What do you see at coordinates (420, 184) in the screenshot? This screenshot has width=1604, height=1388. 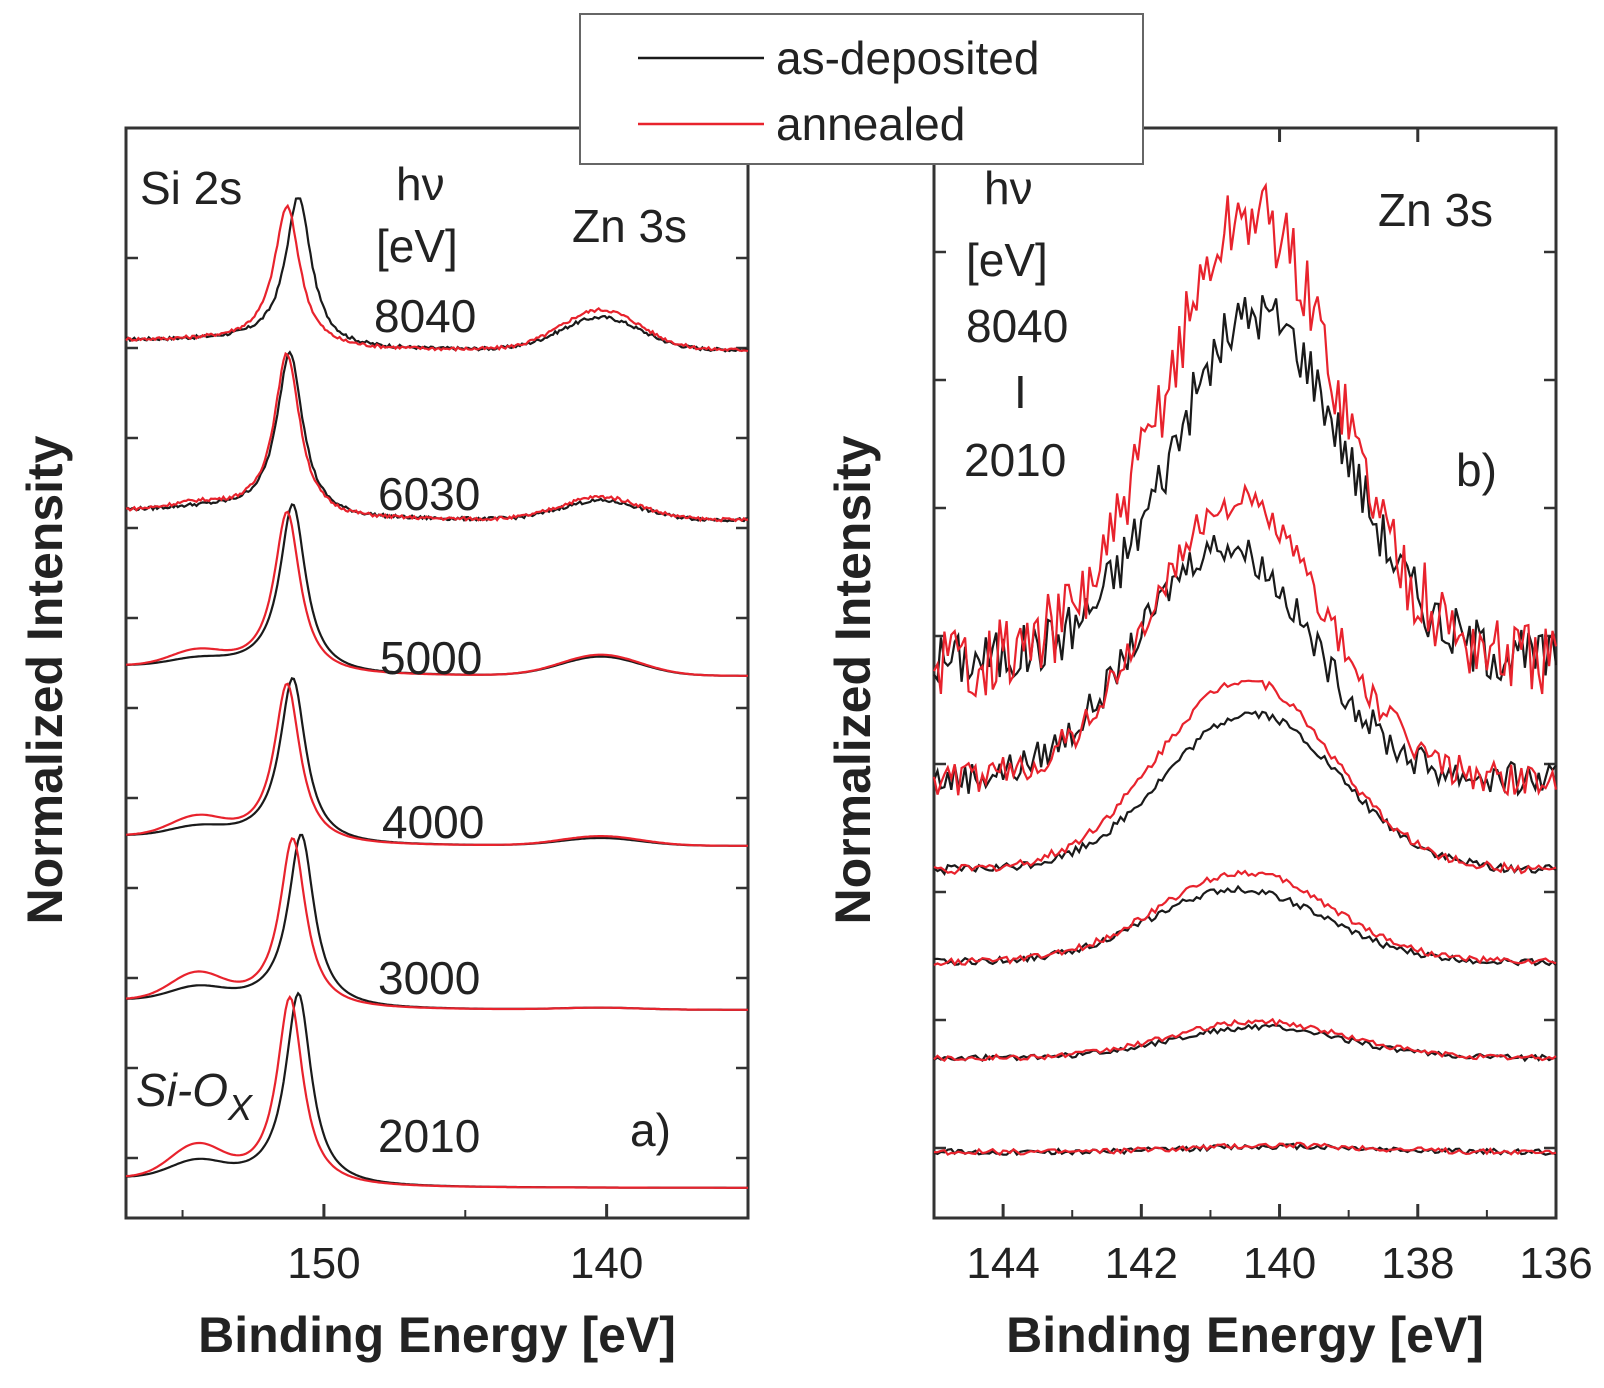 I see `panel-a-hv-label: hν` at bounding box center [420, 184].